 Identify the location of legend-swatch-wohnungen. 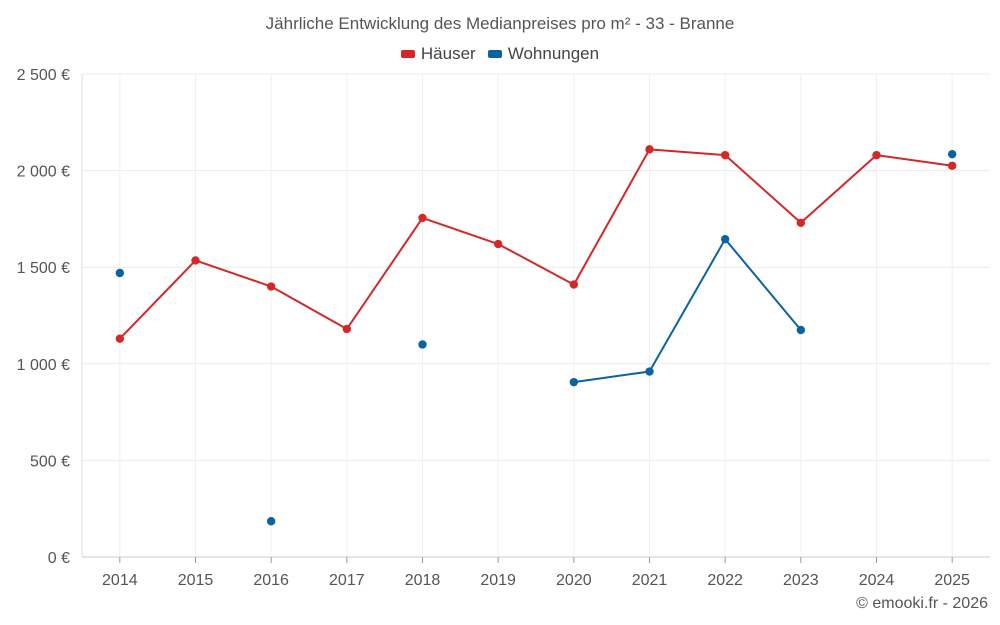
(494, 54).